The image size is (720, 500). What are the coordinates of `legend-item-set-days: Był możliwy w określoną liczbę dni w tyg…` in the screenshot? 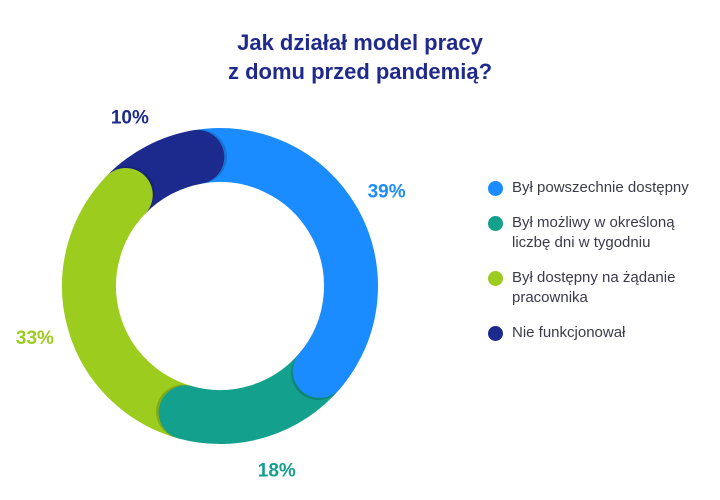 It's located at (604, 233).